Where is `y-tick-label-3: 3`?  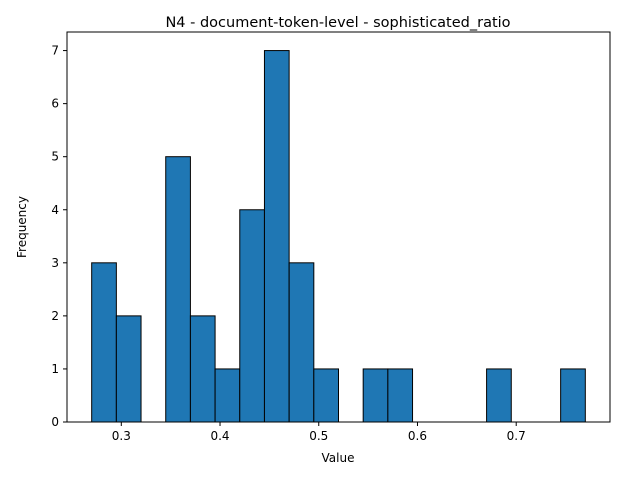 y-tick-label-3: 3 is located at coordinates (55, 263).